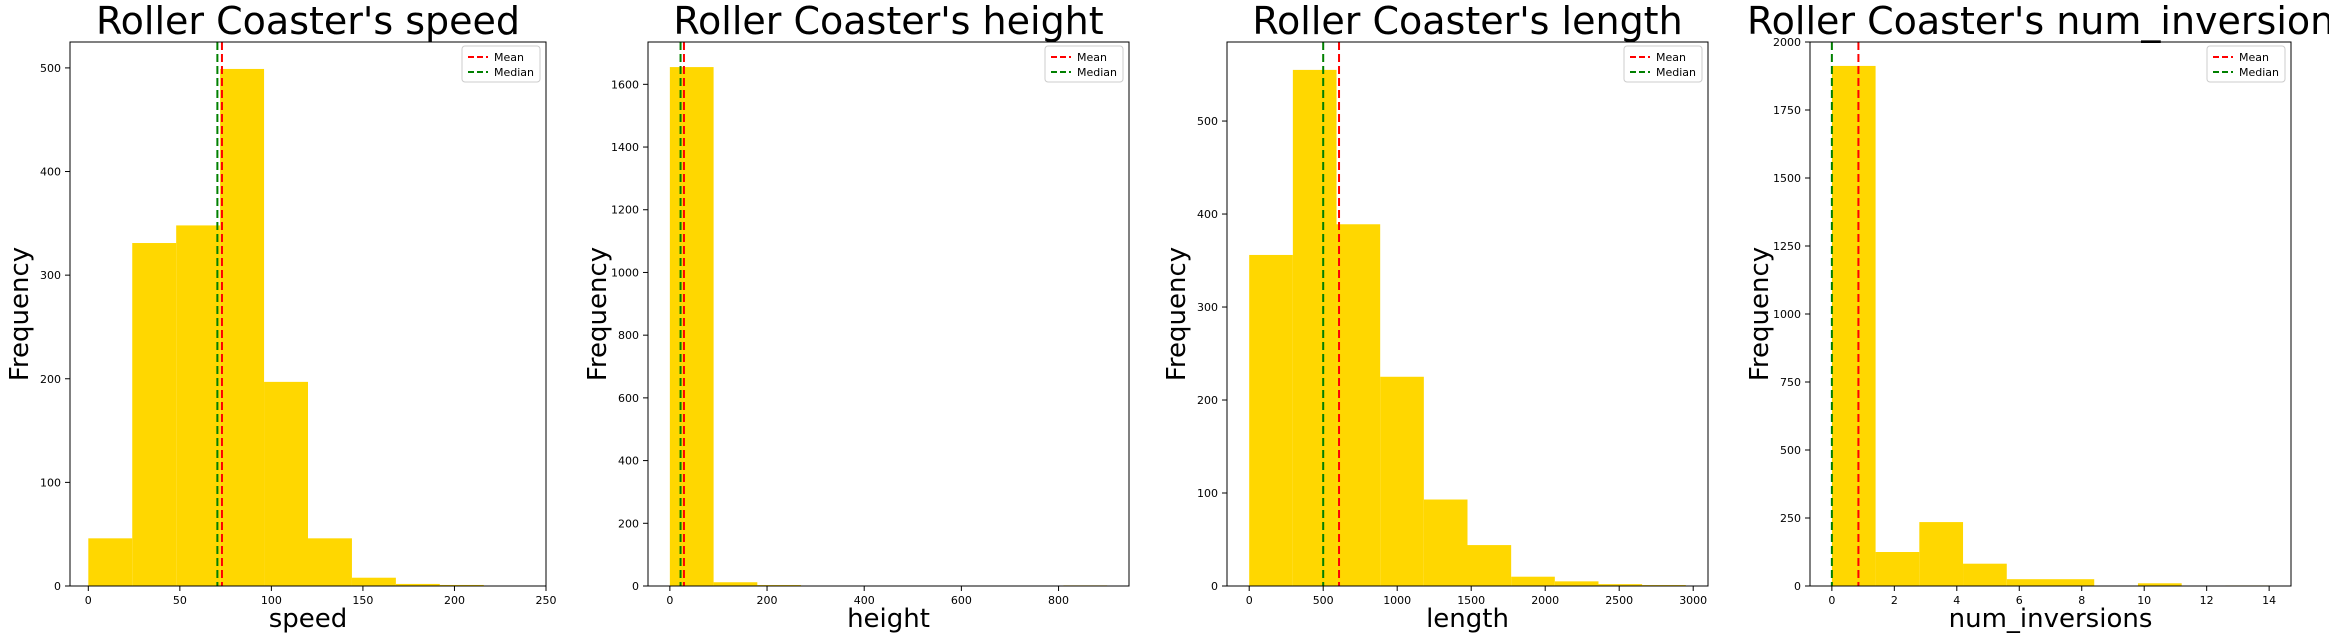 This screenshot has width=2329, height=642. What do you see at coordinates (1467, 619) in the screenshot?
I see `x-axis-label: length` at bounding box center [1467, 619].